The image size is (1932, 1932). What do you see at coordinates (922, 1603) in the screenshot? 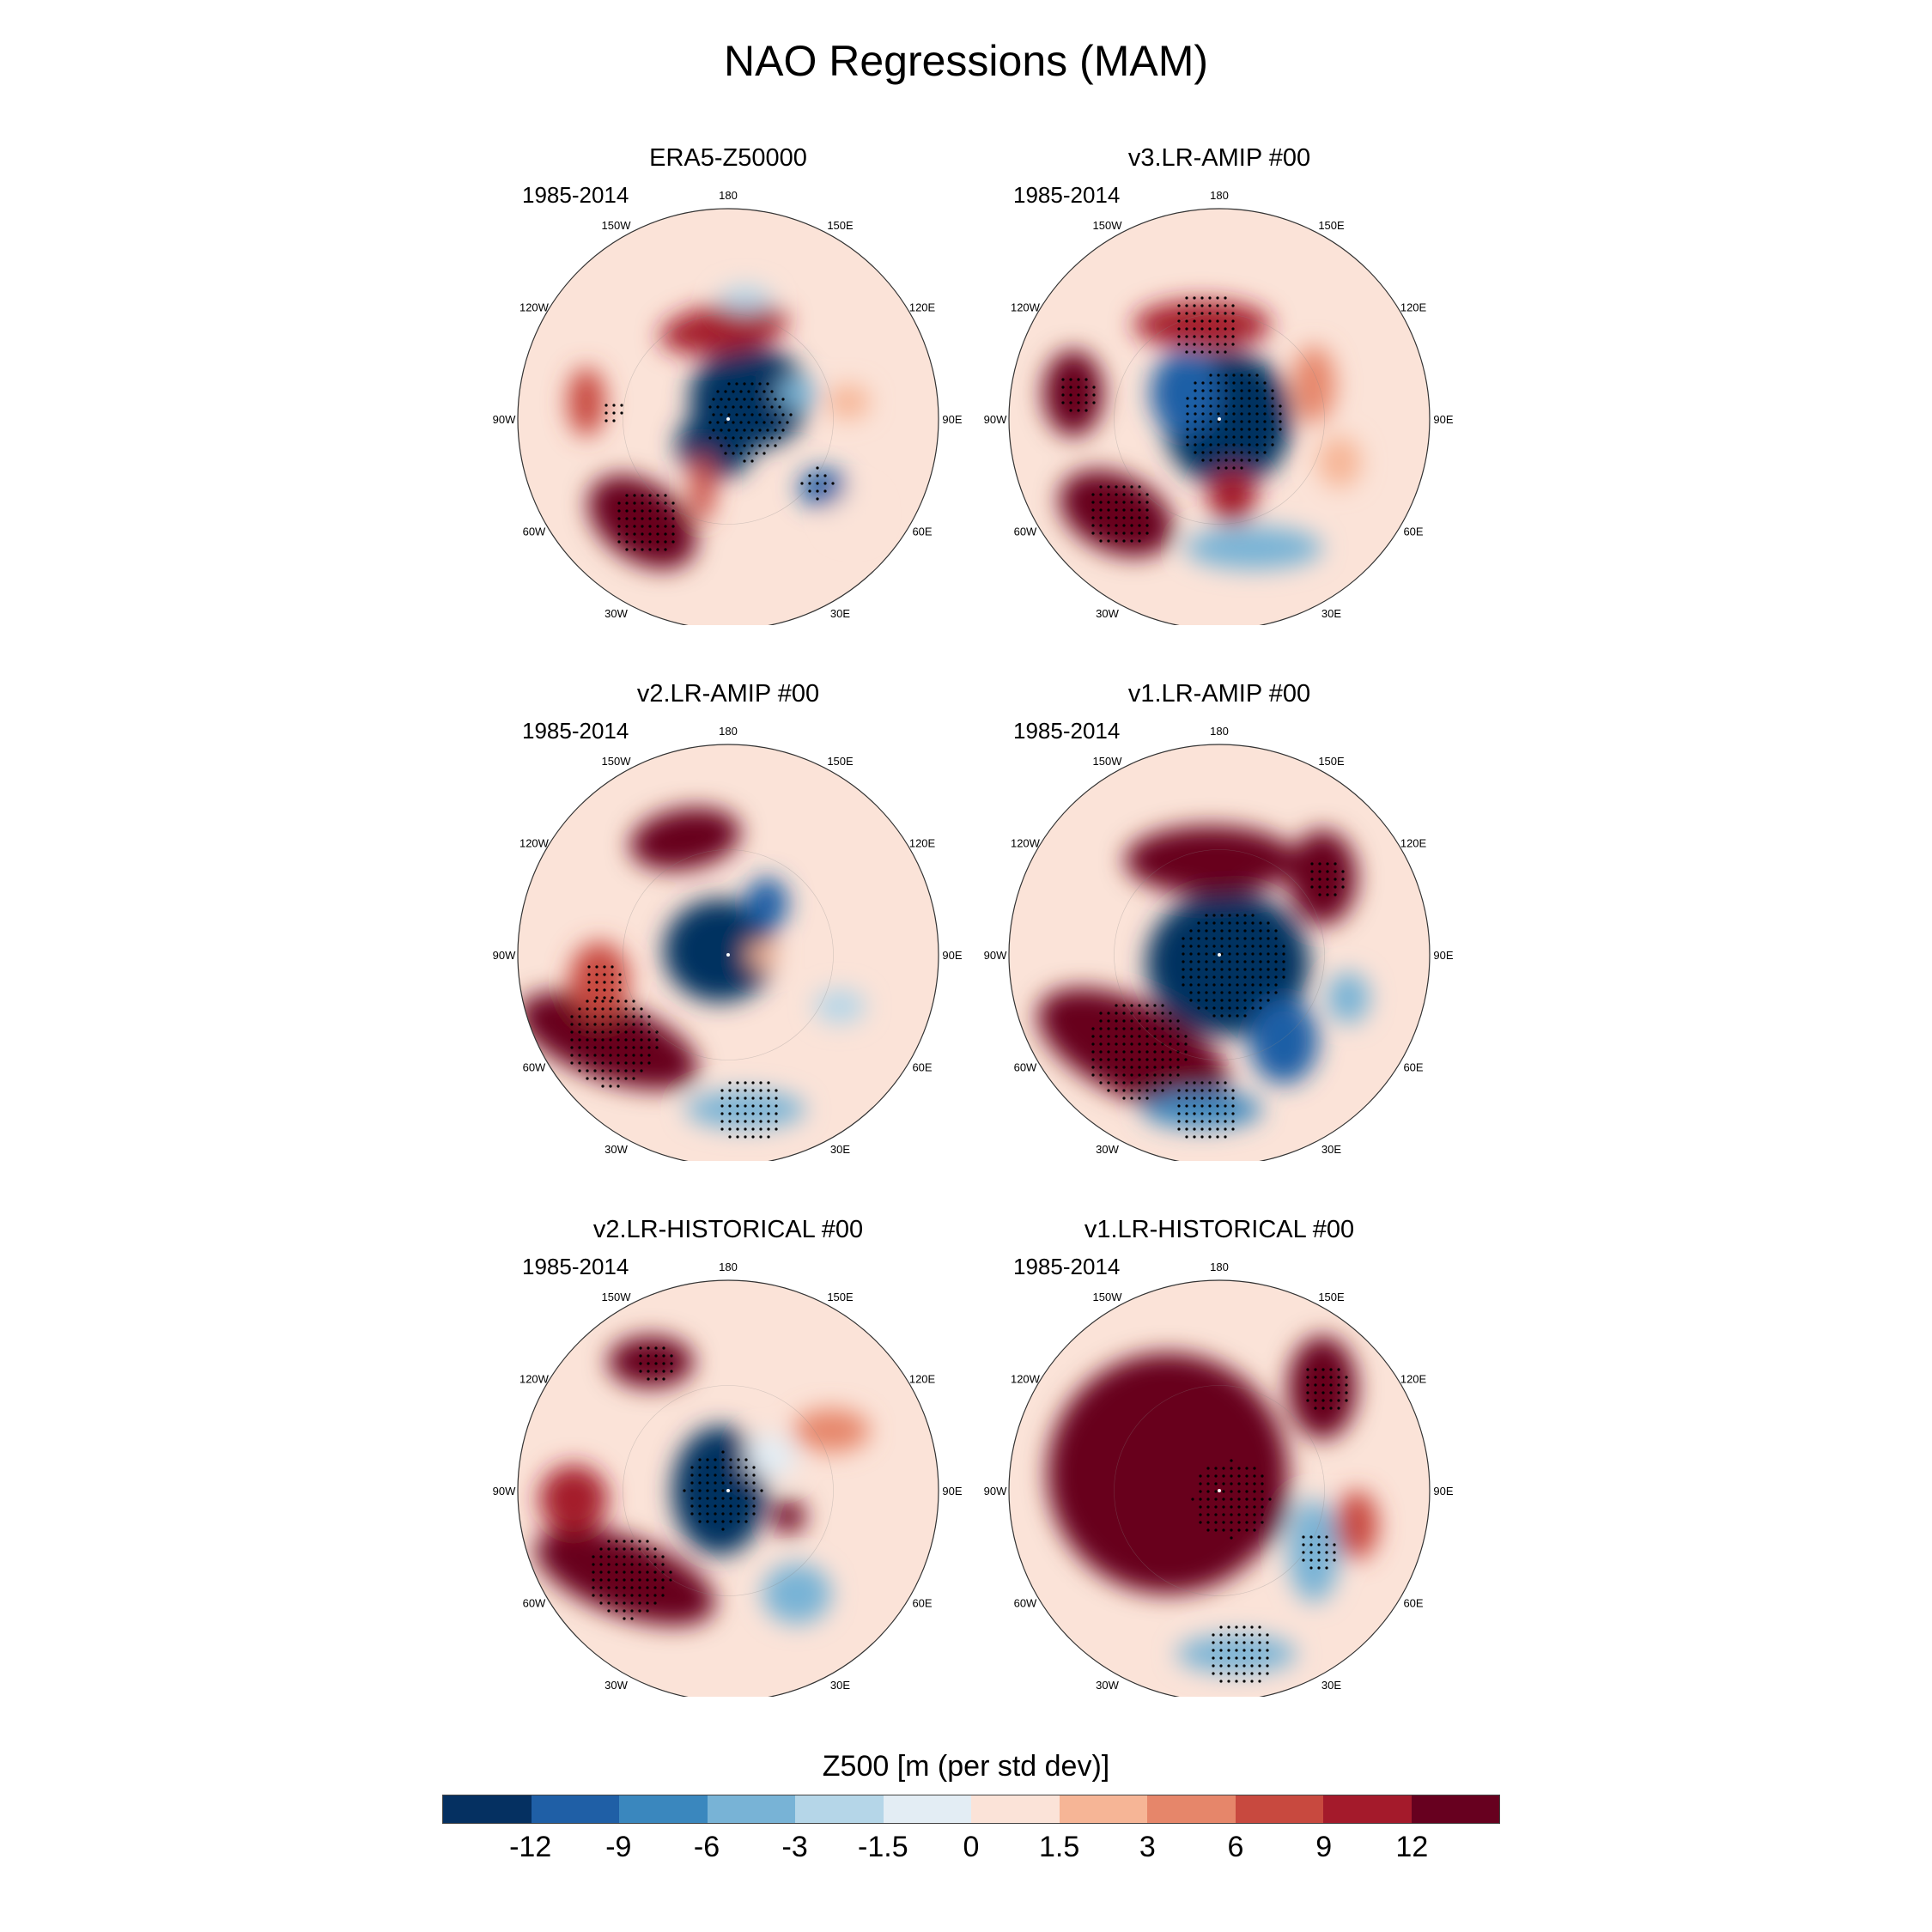
I see `longitude-label: 60E` at bounding box center [922, 1603].